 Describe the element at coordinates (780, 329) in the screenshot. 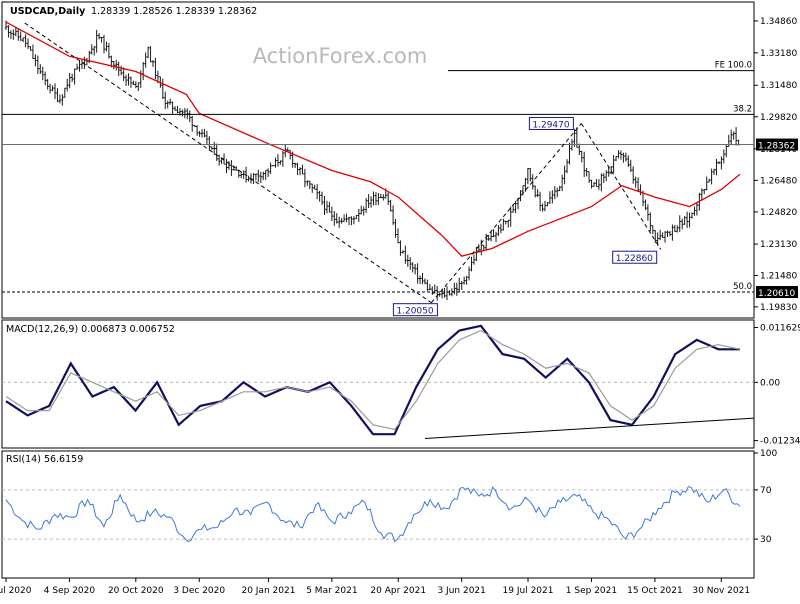

I see `macd-y-tick-label: 0.011629` at that location.